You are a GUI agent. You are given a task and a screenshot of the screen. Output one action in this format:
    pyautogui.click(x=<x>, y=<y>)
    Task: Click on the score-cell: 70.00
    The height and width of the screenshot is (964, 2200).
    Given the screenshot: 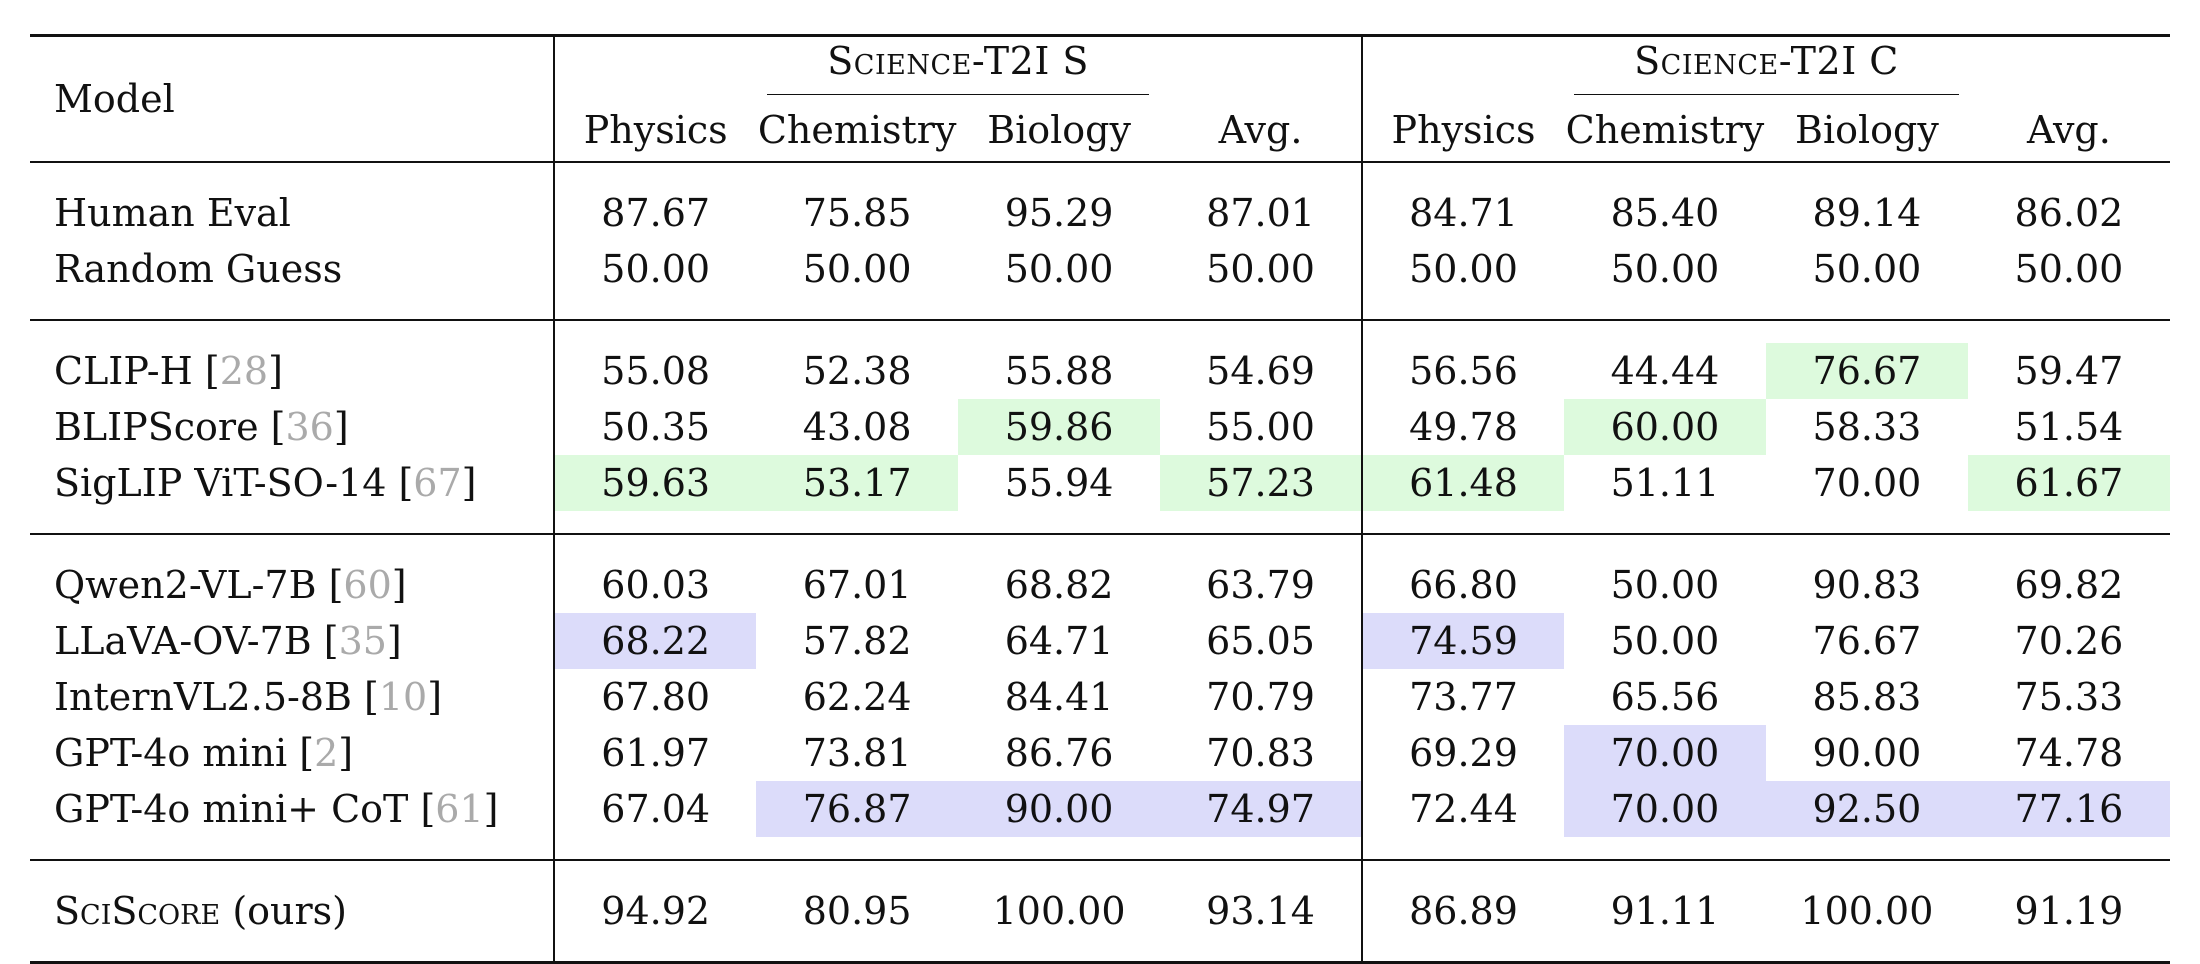 What is the action you would take?
    pyautogui.click(x=1867, y=483)
    